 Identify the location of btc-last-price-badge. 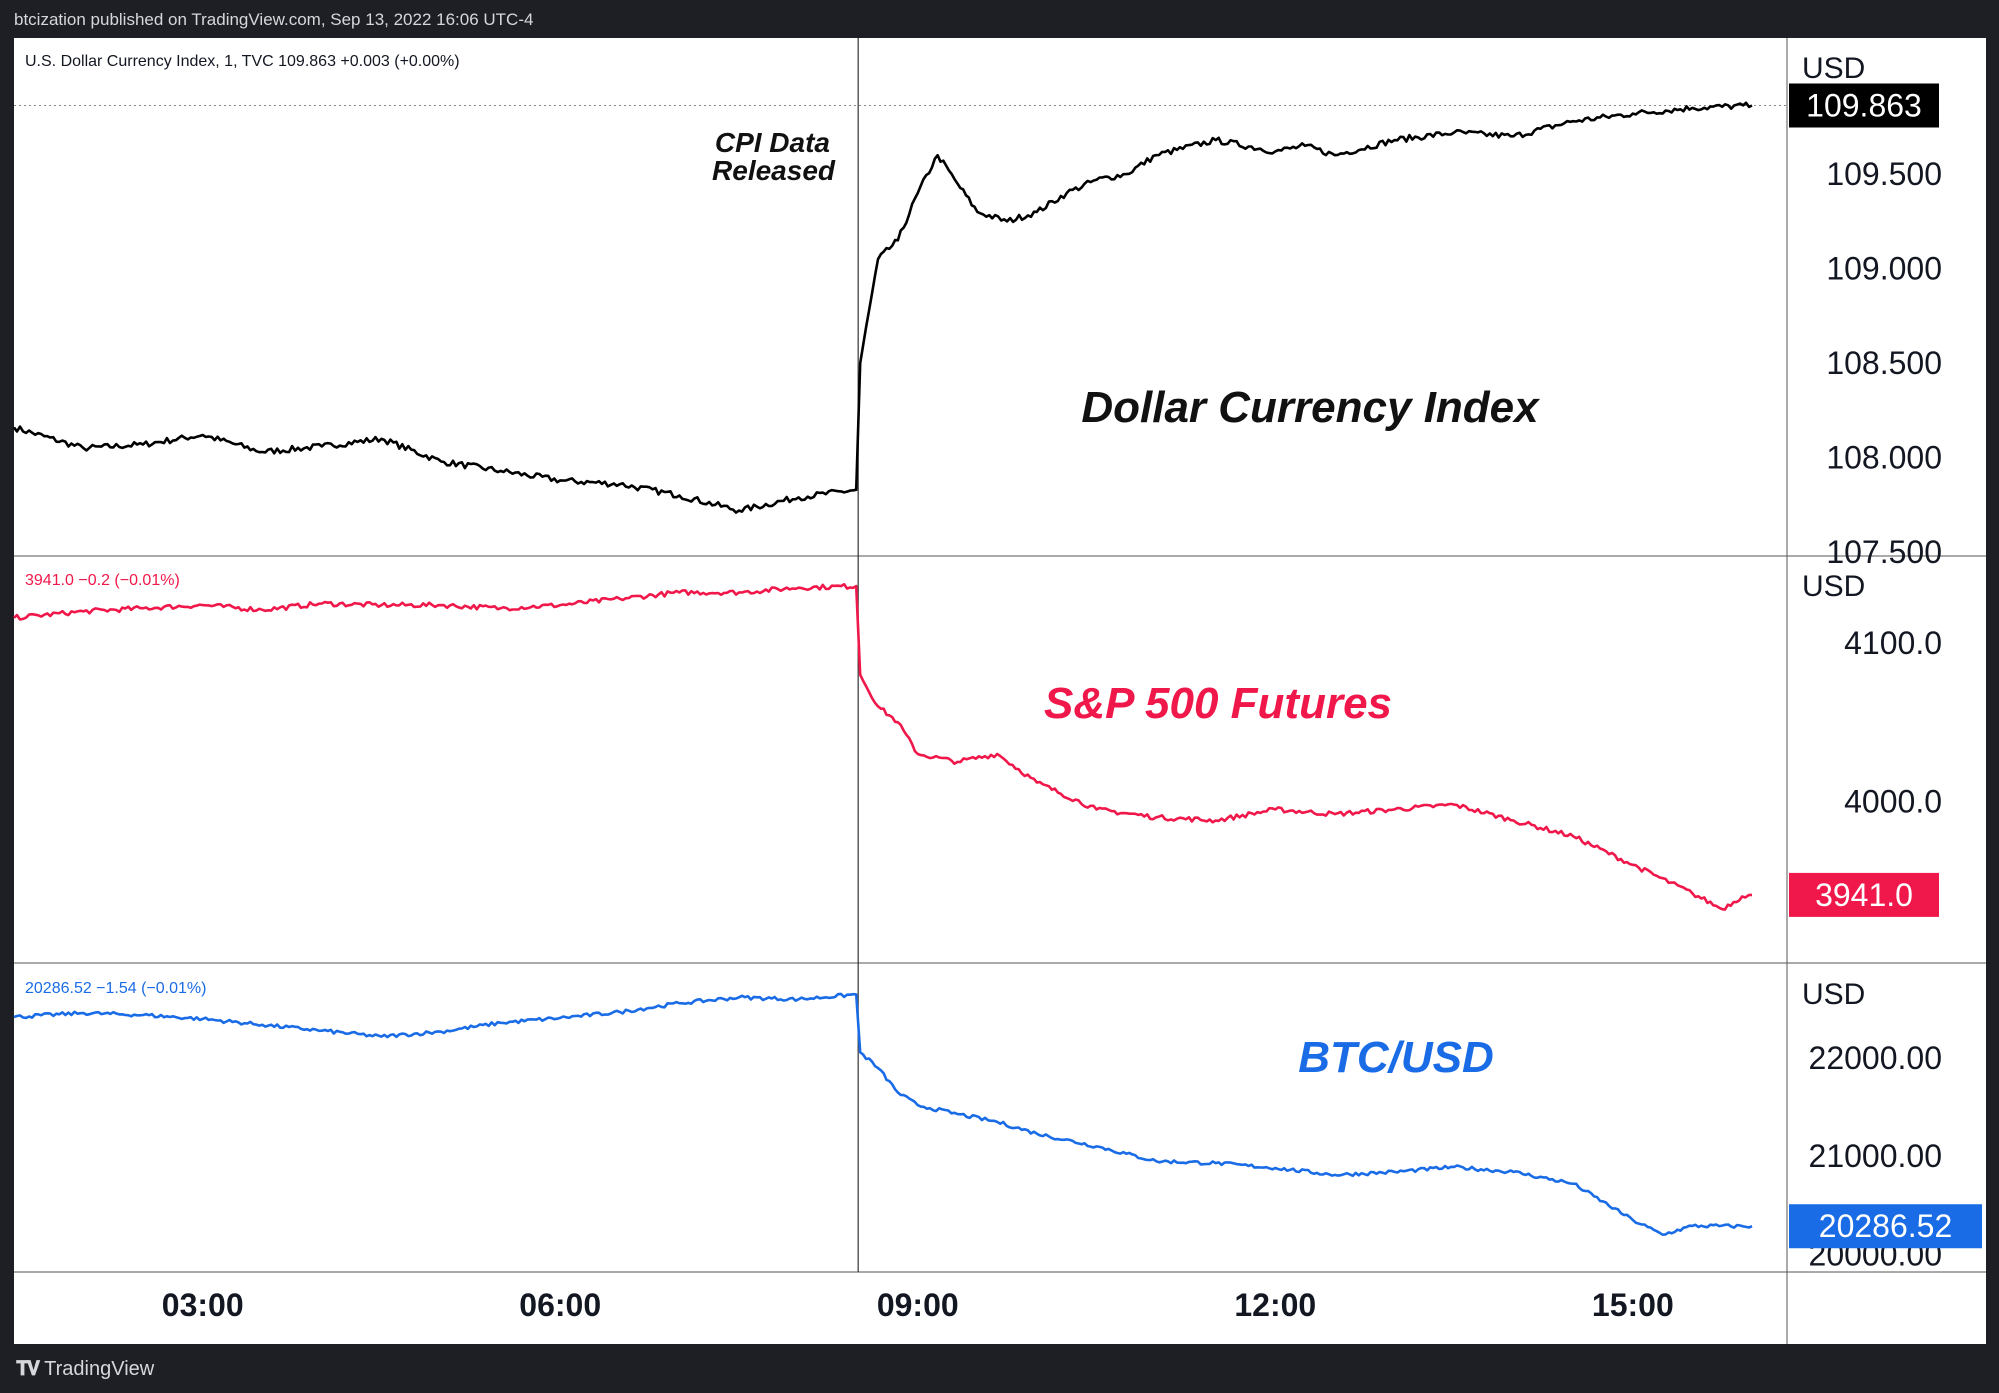
(1885, 1226).